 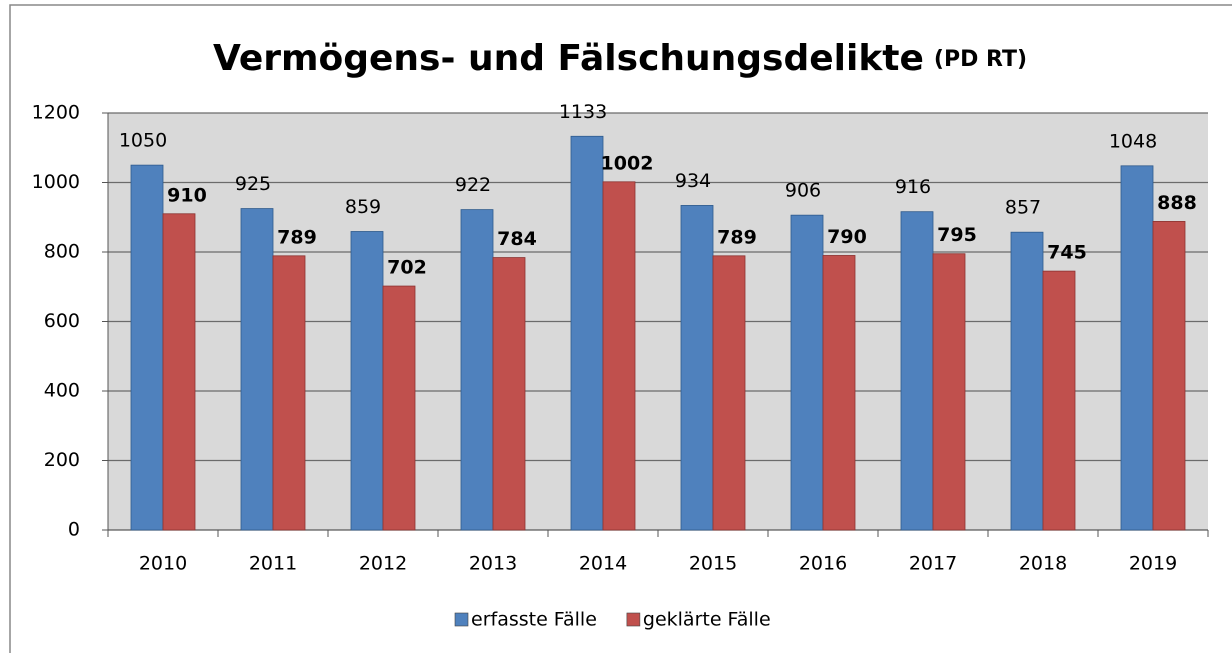 What do you see at coordinates (1043, 564) in the screenshot?
I see `x-tick-label: 2018` at bounding box center [1043, 564].